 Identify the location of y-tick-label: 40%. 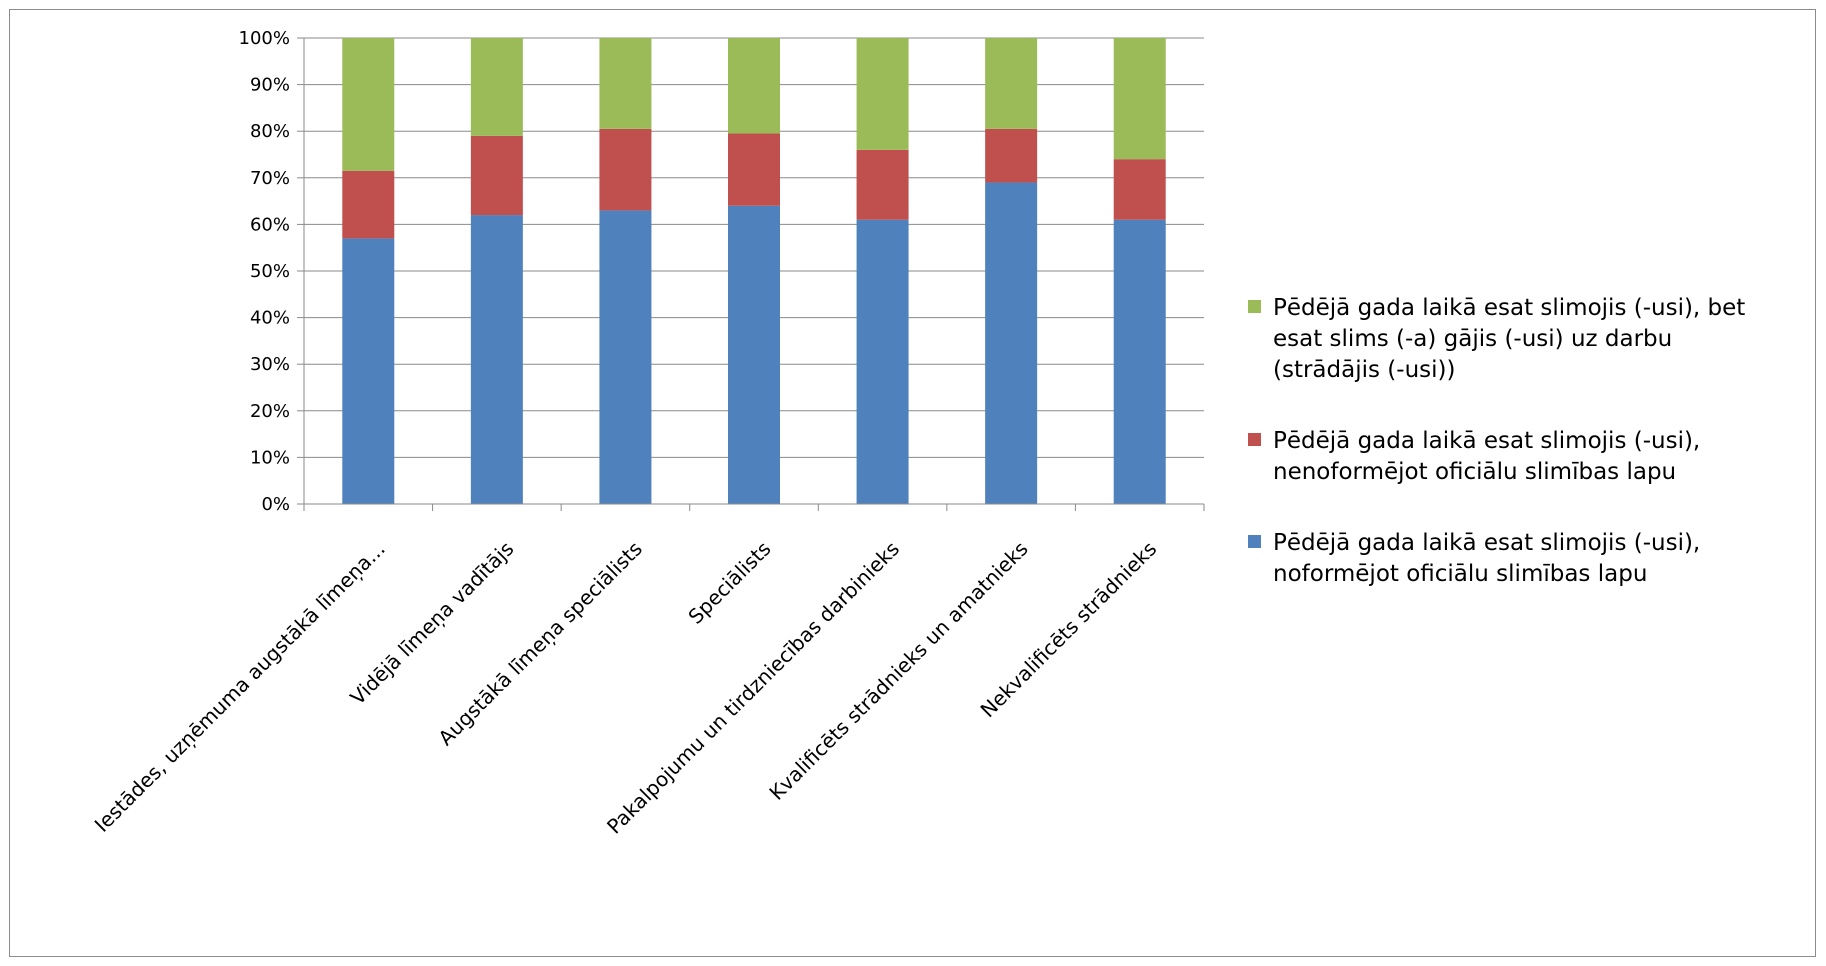
(270, 318).